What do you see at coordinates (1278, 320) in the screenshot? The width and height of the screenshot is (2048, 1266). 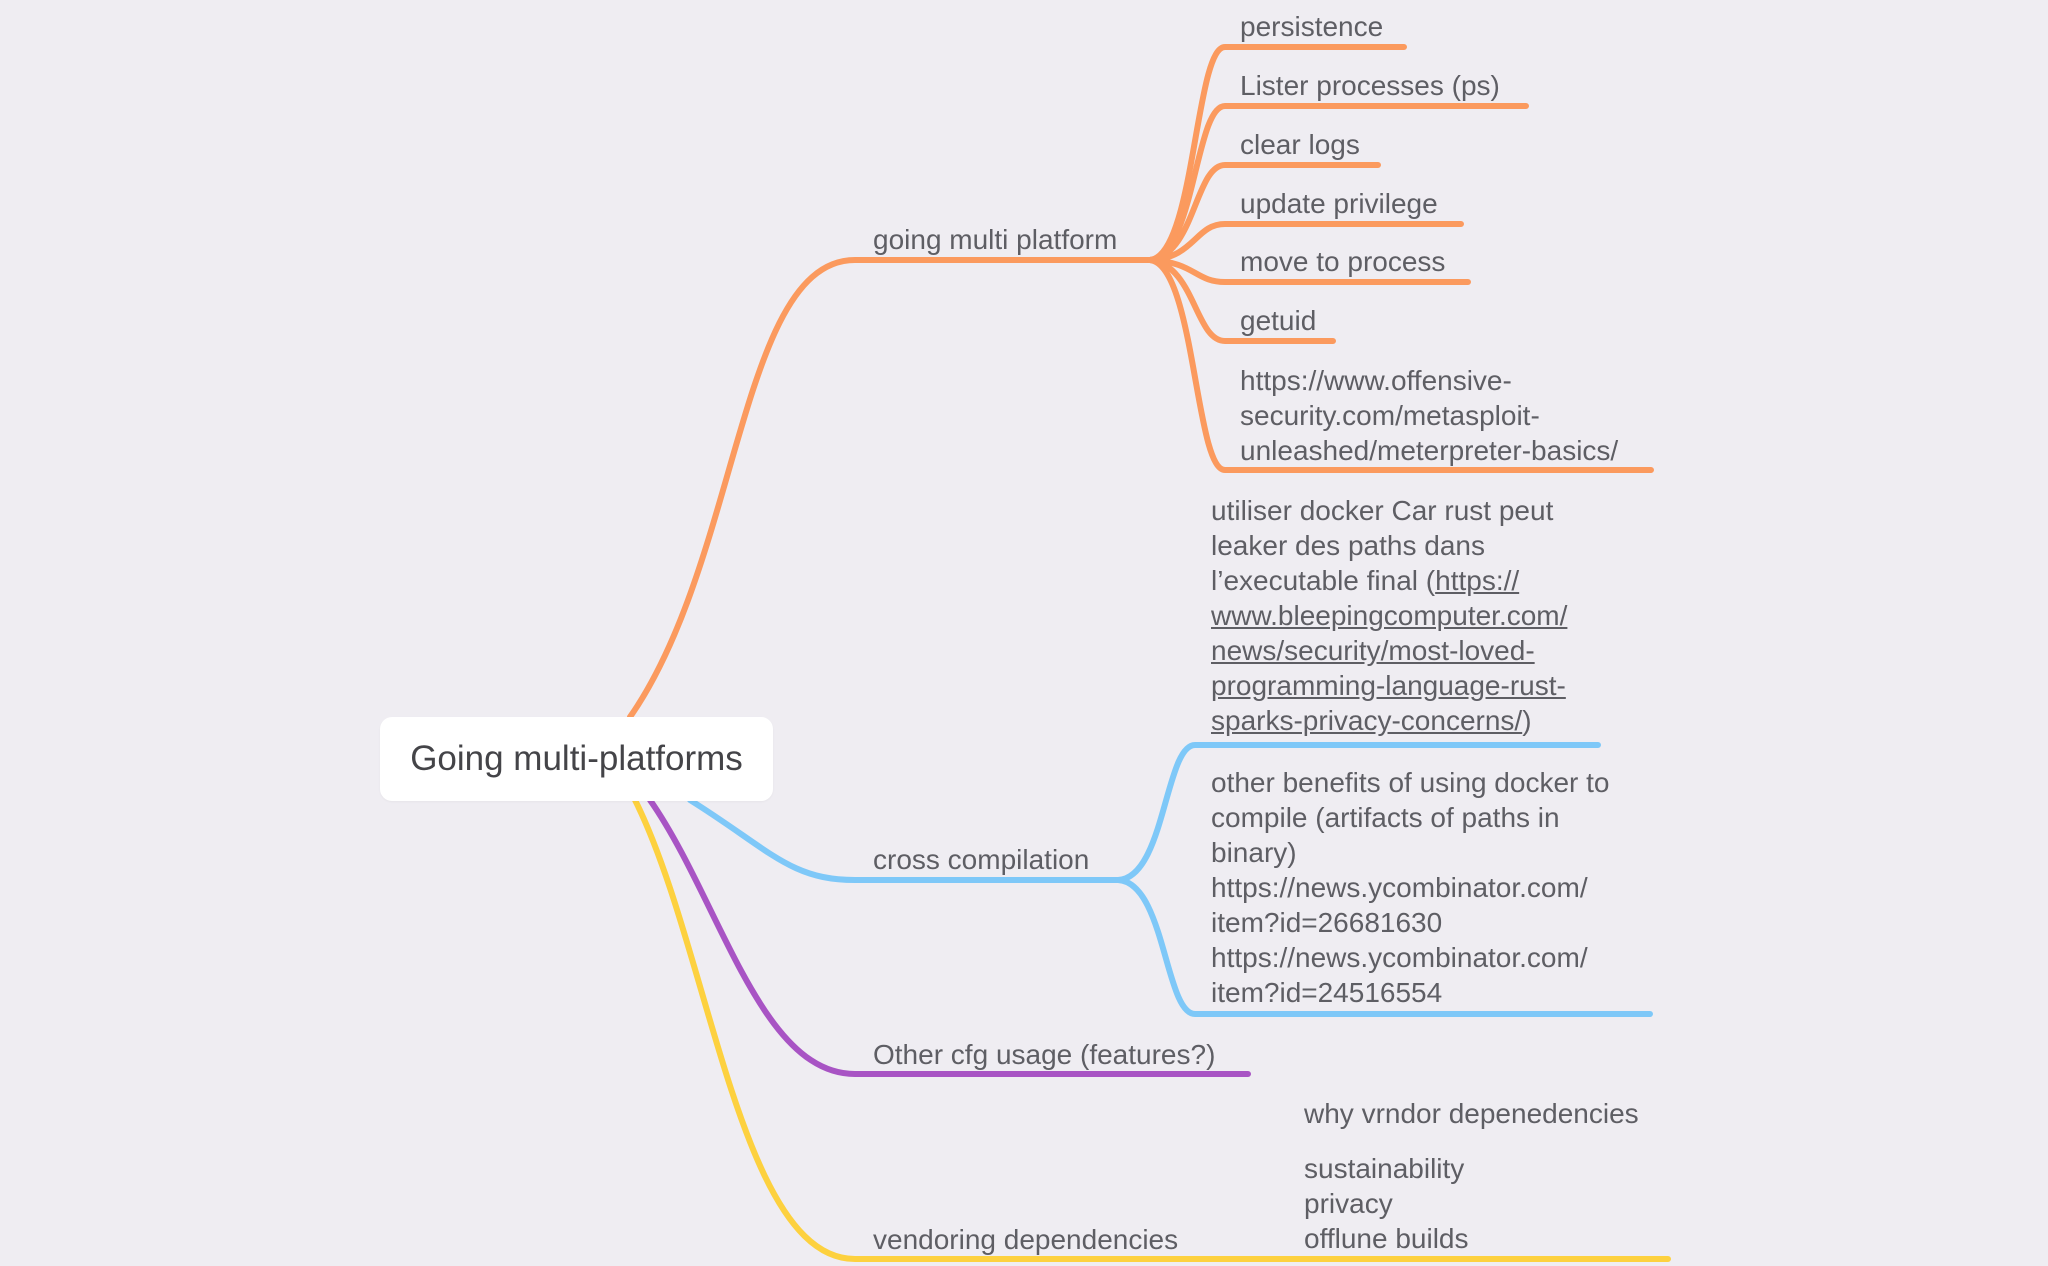 I see `node-getuid: getuid` at bounding box center [1278, 320].